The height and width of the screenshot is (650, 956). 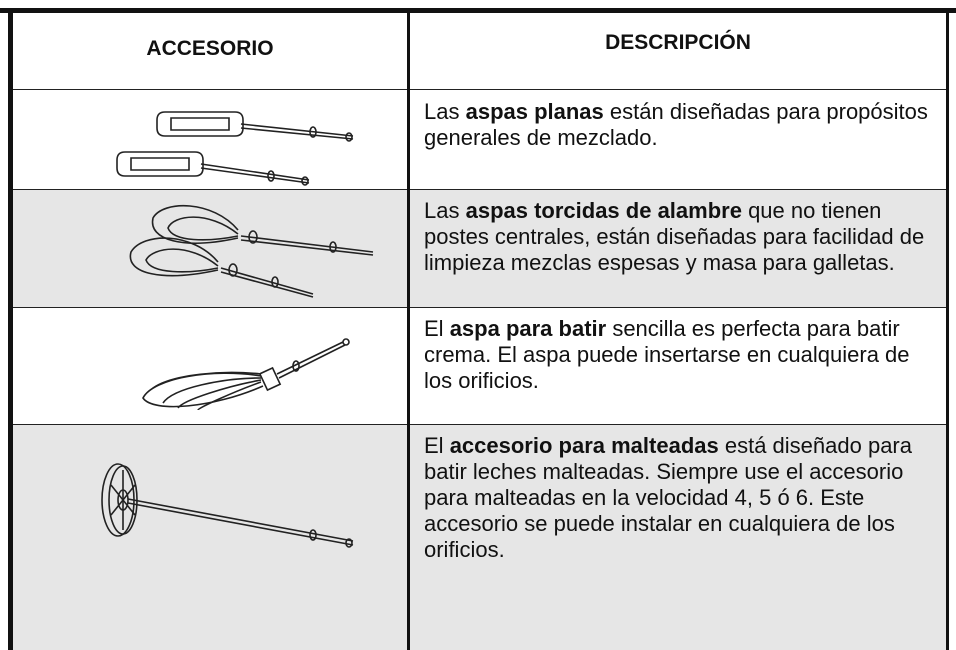 I want to click on bold-text: aspas torcidas de alambre, so click(x=603, y=210).